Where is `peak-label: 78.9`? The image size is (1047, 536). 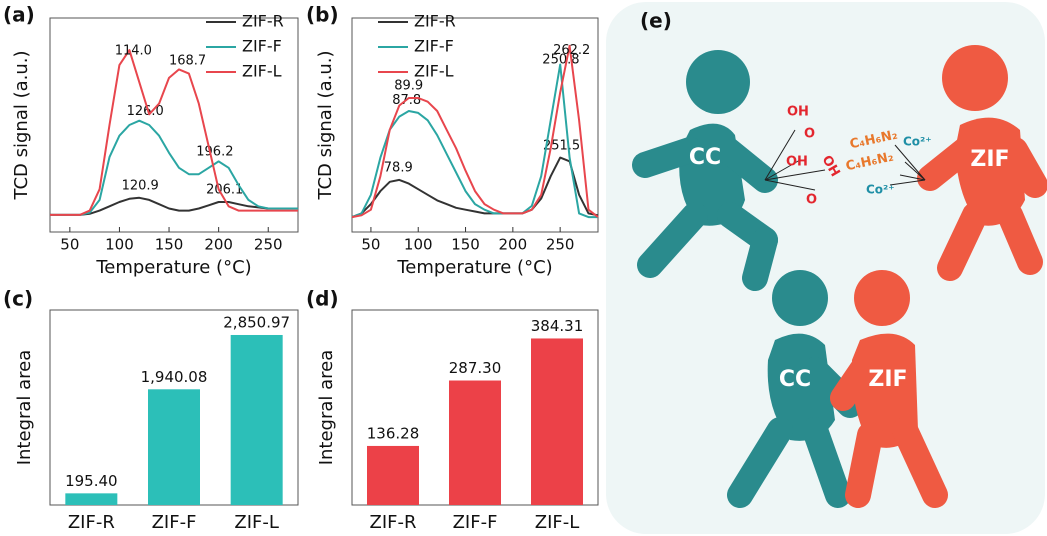 peak-label: 78.9 is located at coordinates (398, 168).